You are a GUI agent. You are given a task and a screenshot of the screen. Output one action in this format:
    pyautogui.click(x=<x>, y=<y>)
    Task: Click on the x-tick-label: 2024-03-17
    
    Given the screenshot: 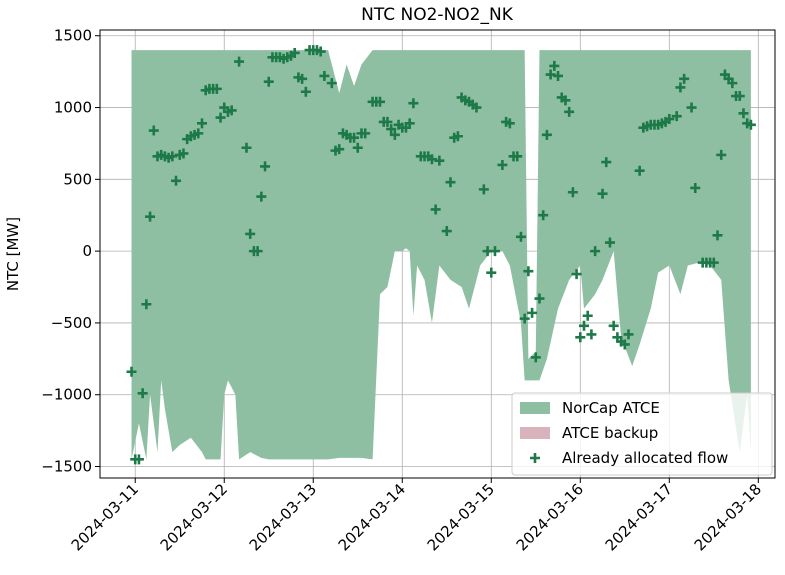 What is the action you would take?
    pyautogui.click(x=639, y=517)
    